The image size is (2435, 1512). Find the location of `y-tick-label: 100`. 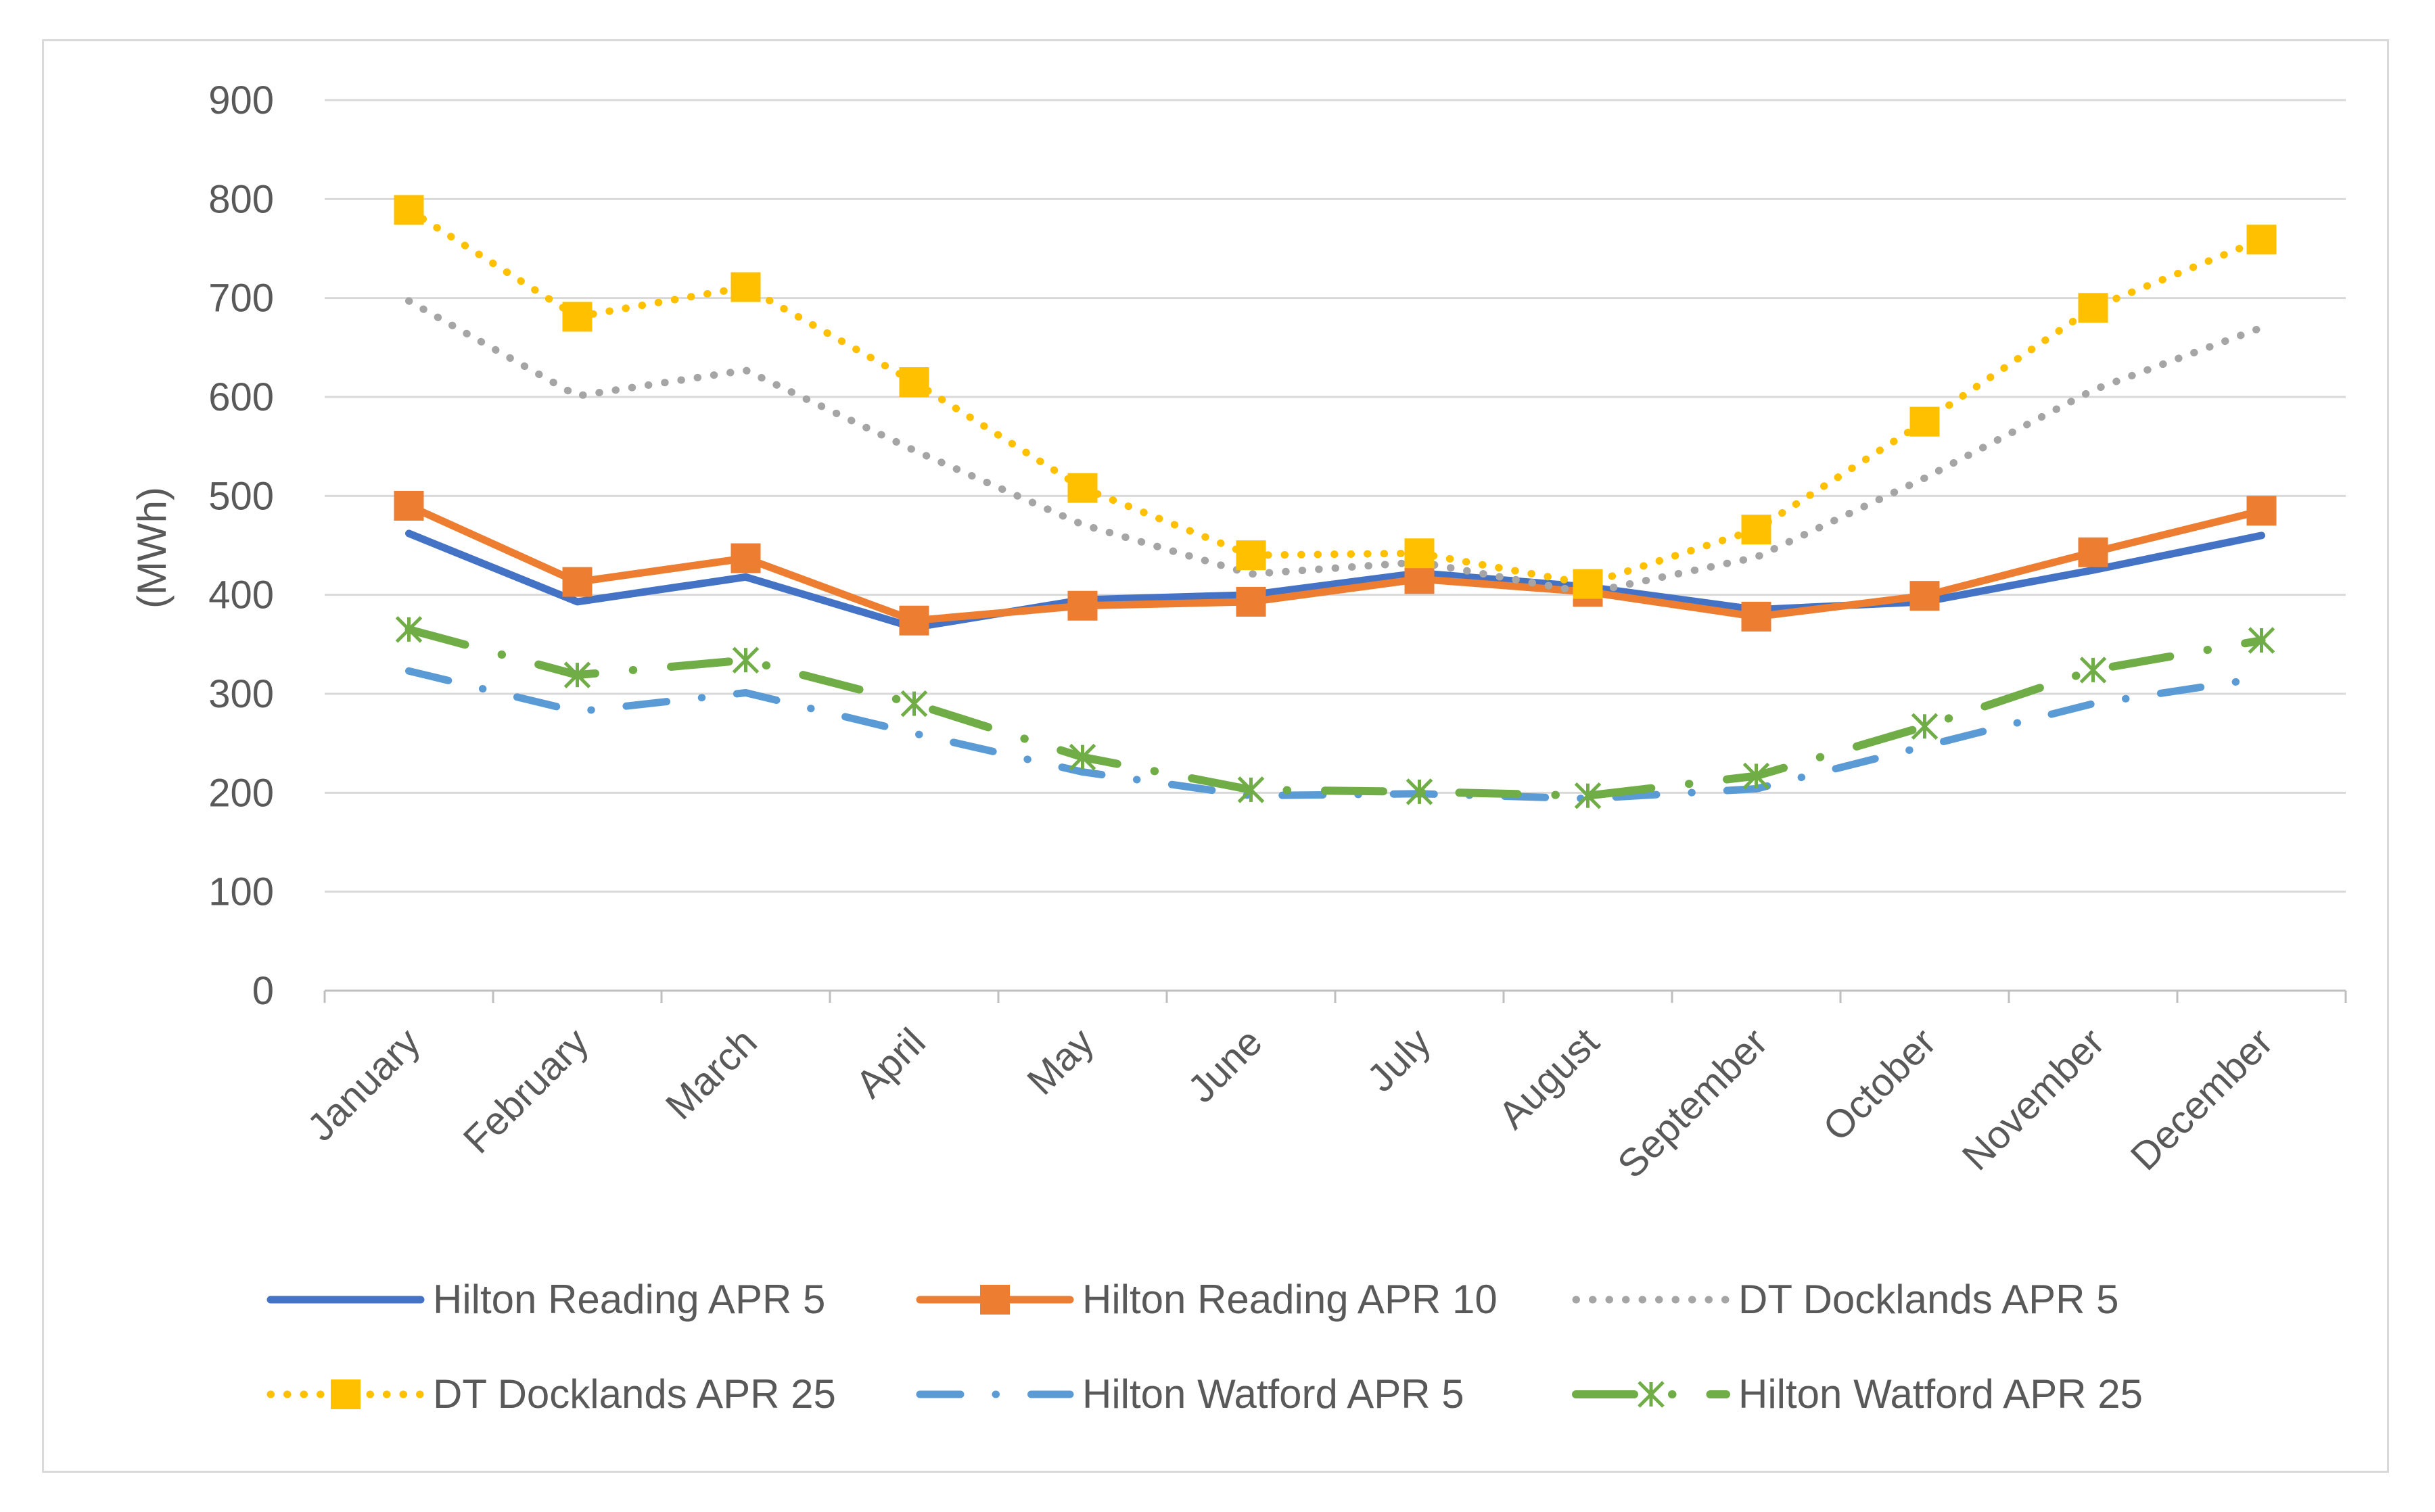

y-tick-label: 100 is located at coordinates (241, 892).